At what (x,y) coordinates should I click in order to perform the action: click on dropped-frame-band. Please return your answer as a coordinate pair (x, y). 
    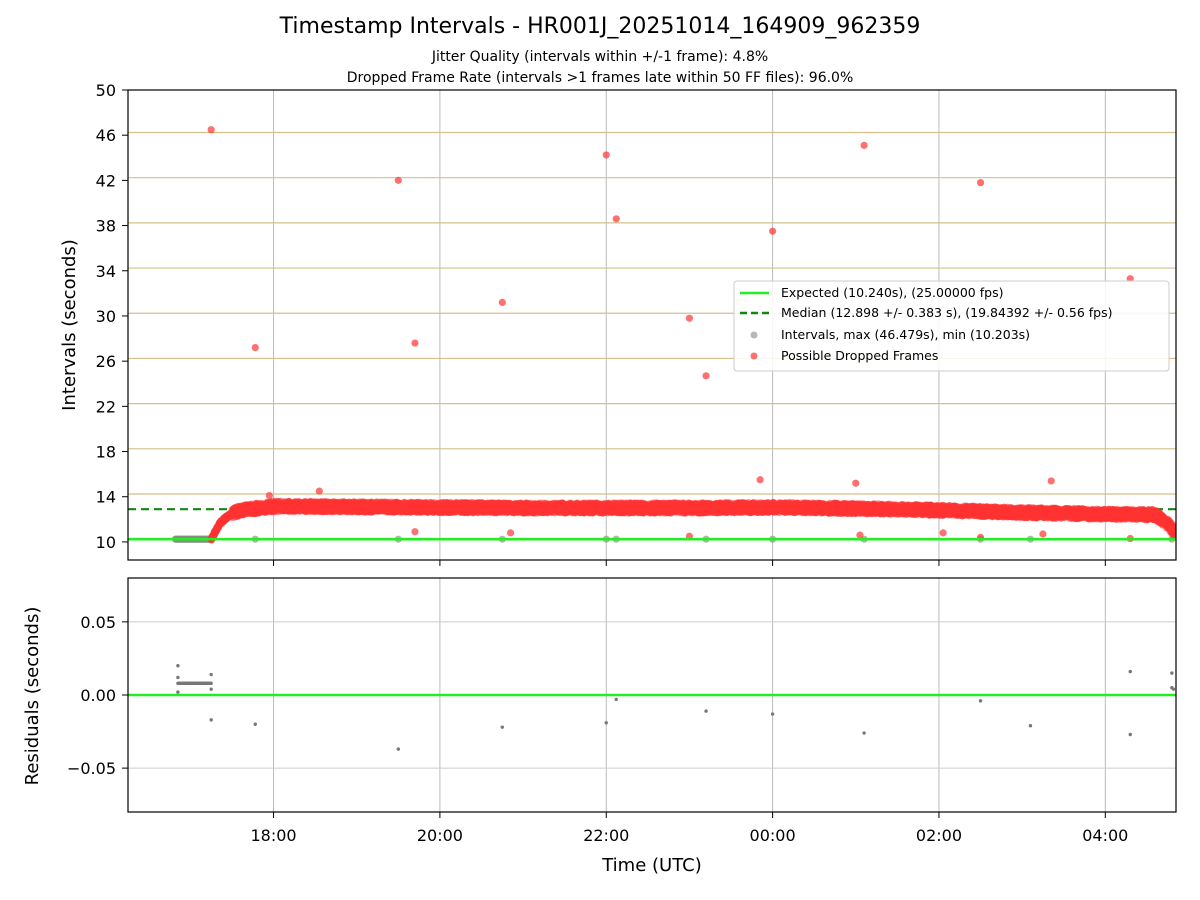
    Looking at the image, I should click on (691, 520).